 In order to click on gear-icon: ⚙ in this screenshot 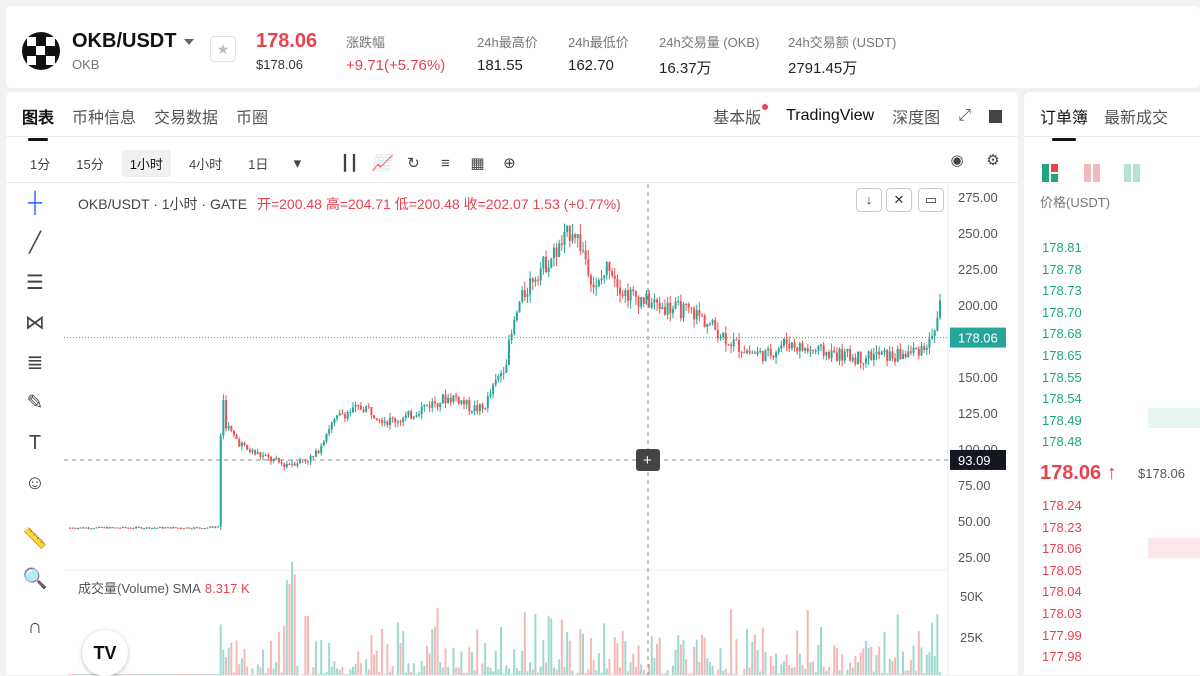, I will do `click(993, 161)`.